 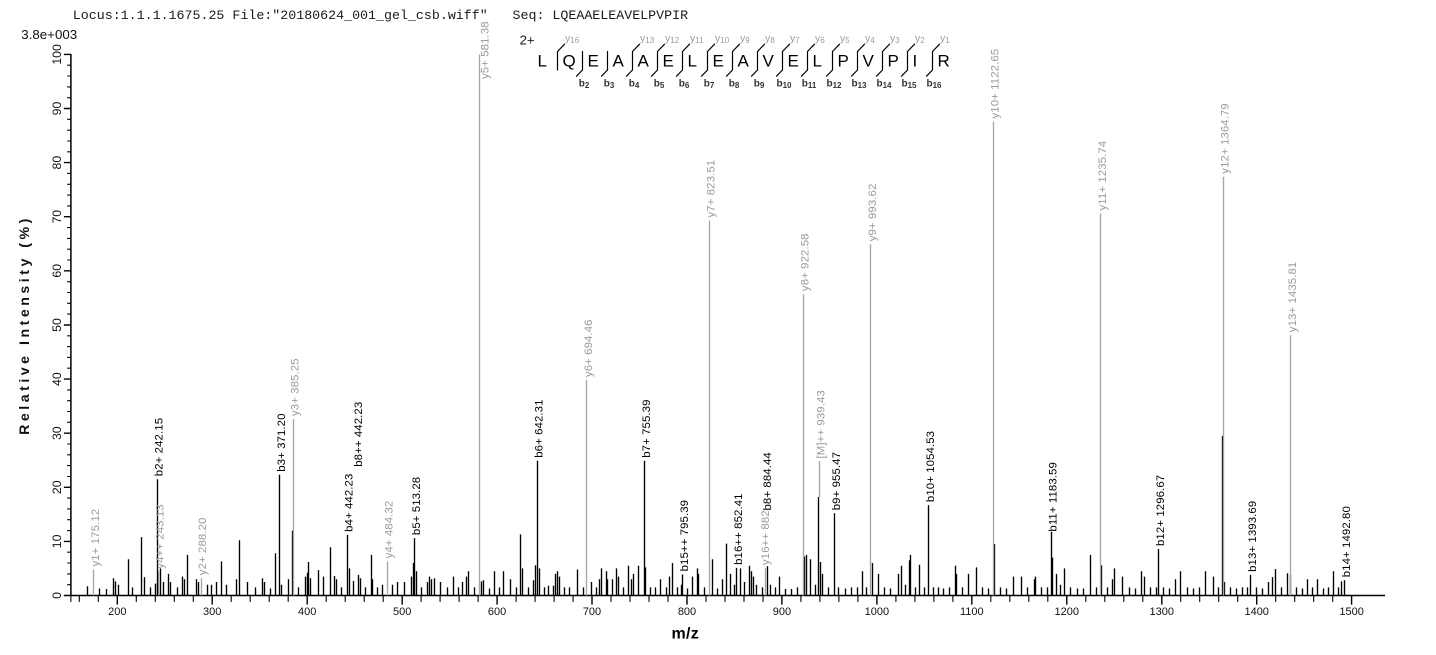 What do you see at coordinates (572, 39) in the screenshot?
I see `svg-text: y16` at bounding box center [572, 39].